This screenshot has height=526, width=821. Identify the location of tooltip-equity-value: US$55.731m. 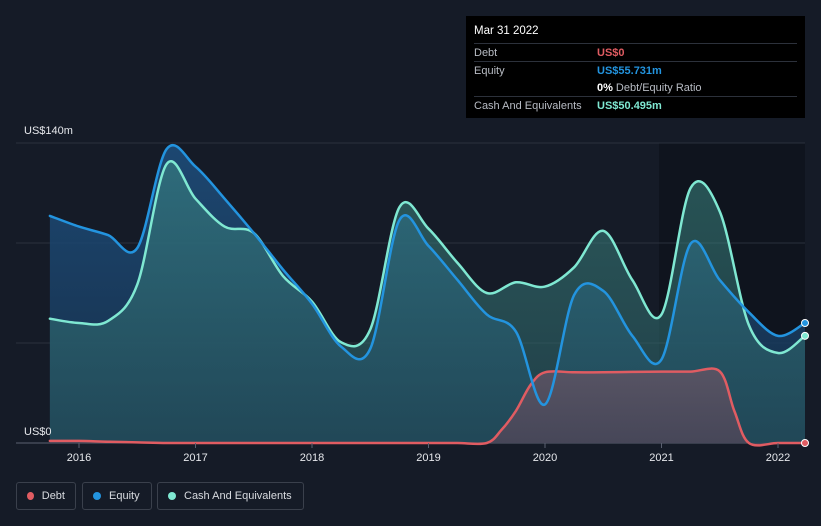
(629, 70).